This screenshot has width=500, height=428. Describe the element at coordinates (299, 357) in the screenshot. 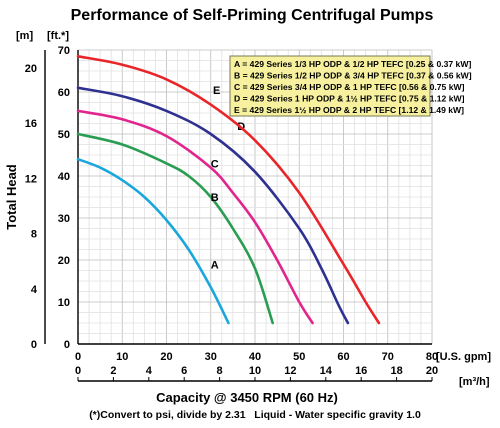

I see `x-tick-label-gpm: 50` at that location.